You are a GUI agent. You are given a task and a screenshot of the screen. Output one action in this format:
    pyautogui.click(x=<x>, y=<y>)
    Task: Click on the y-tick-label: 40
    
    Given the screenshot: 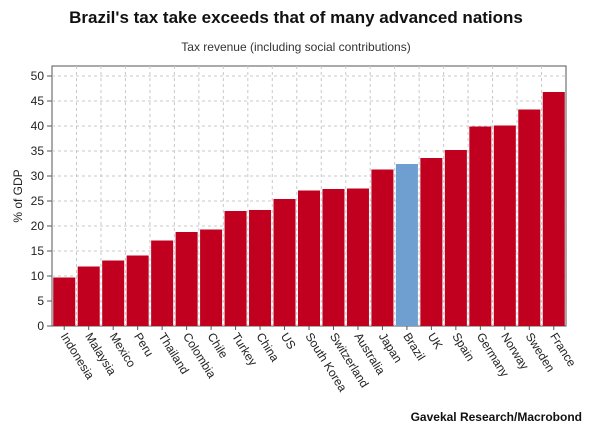 What is the action you would take?
    pyautogui.click(x=38, y=126)
    